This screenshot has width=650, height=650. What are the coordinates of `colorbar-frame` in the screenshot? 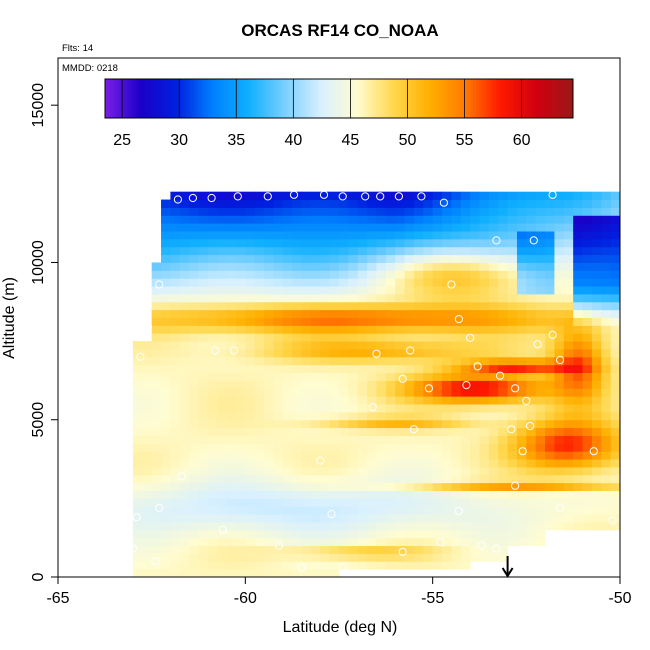 It's located at (339, 98).